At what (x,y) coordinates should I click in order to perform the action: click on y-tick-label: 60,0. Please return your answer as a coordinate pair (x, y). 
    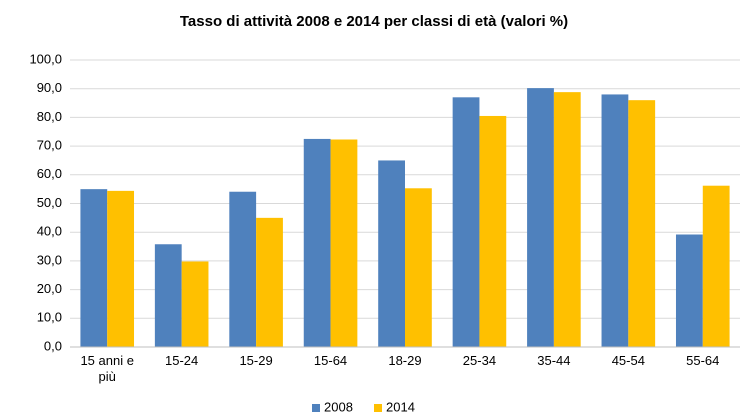
    Looking at the image, I should click on (49, 173).